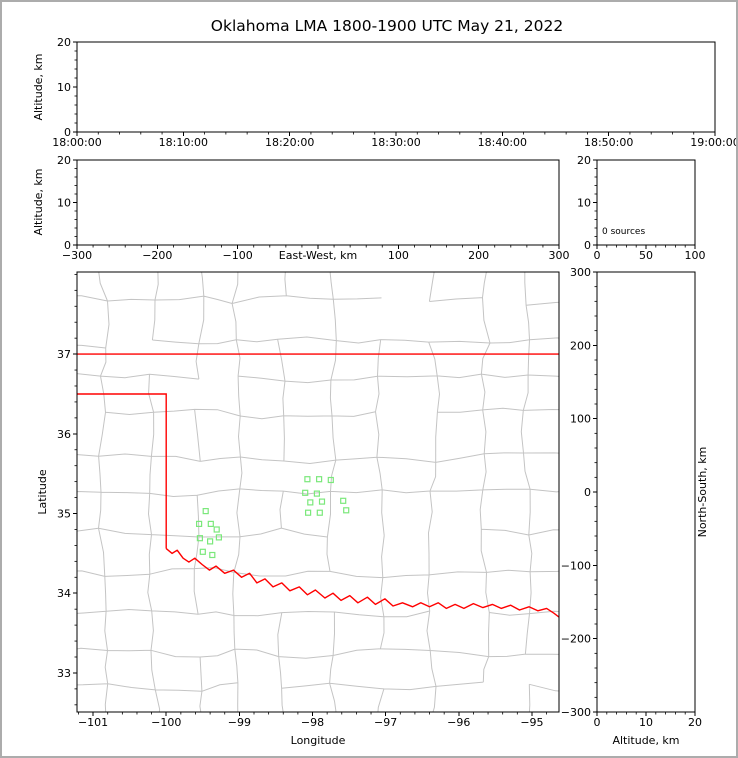 This screenshot has height=758, width=738. Describe the element at coordinates (695, 722) in the screenshot. I see `x-tick-label: 20` at that location.